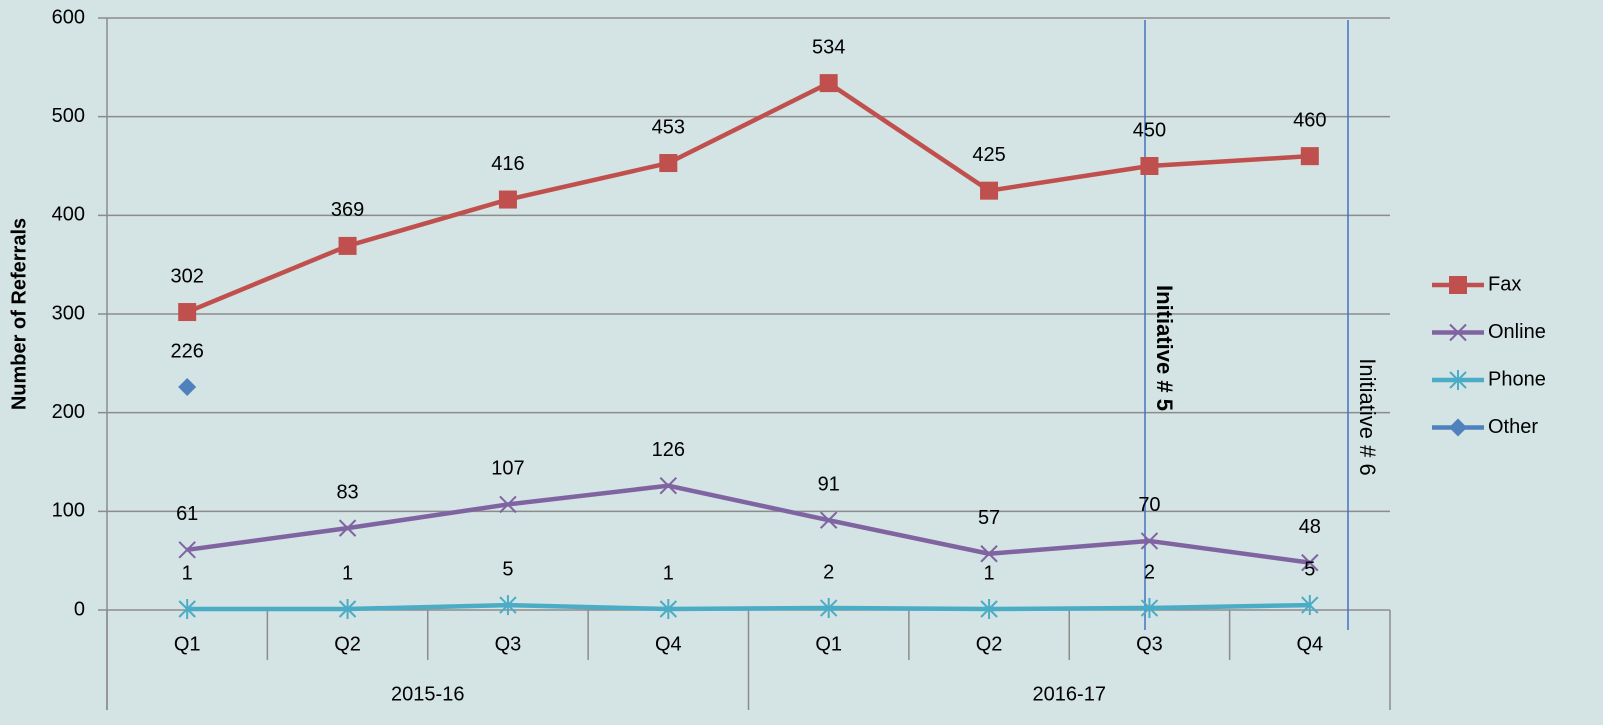  Describe the element at coordinates (79, 609) in the screenshot. I see `y-tick-label: 0` at that location.